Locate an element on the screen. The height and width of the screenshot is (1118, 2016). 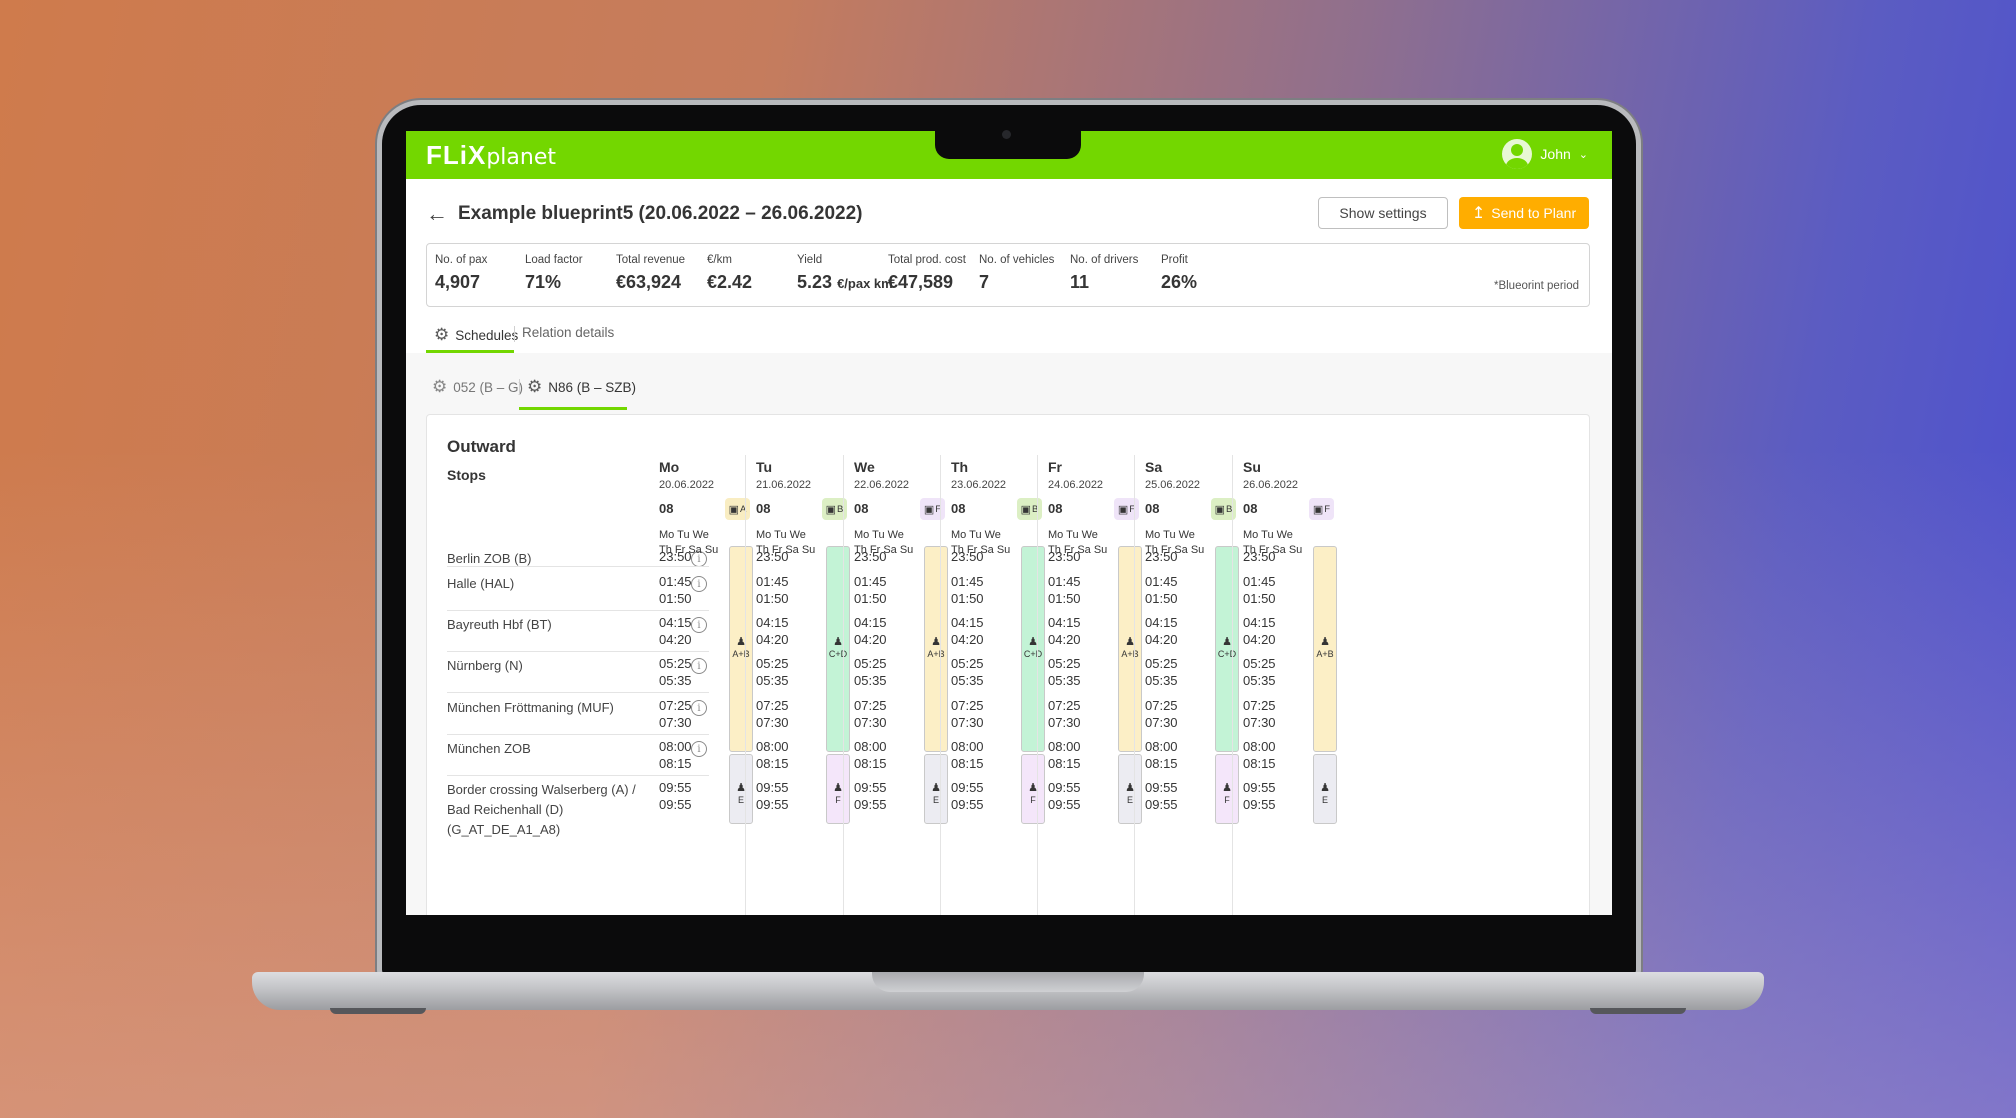
day-name: Tu is located at coordinates (764, 467).